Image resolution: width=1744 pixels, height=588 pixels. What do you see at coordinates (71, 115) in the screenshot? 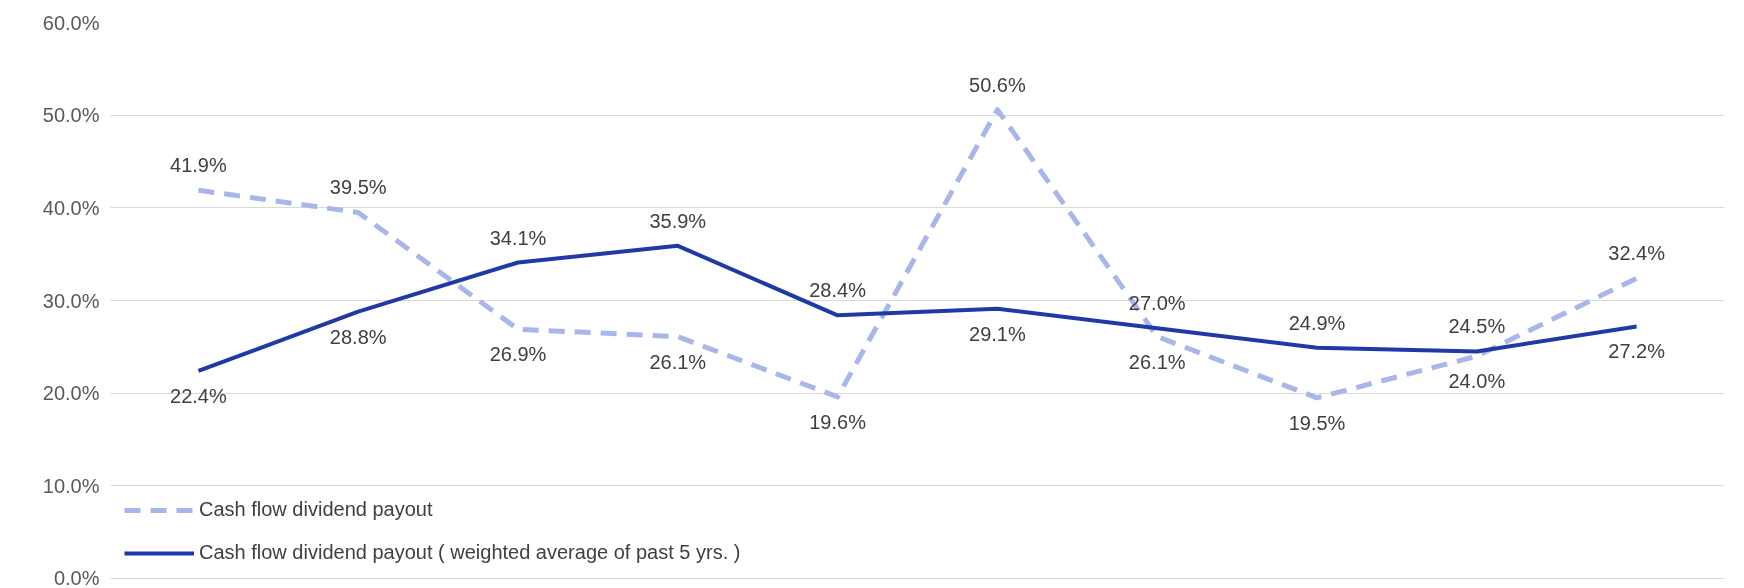
I see `y-tick-label: 50.0%` at bounding box center [71, 115].